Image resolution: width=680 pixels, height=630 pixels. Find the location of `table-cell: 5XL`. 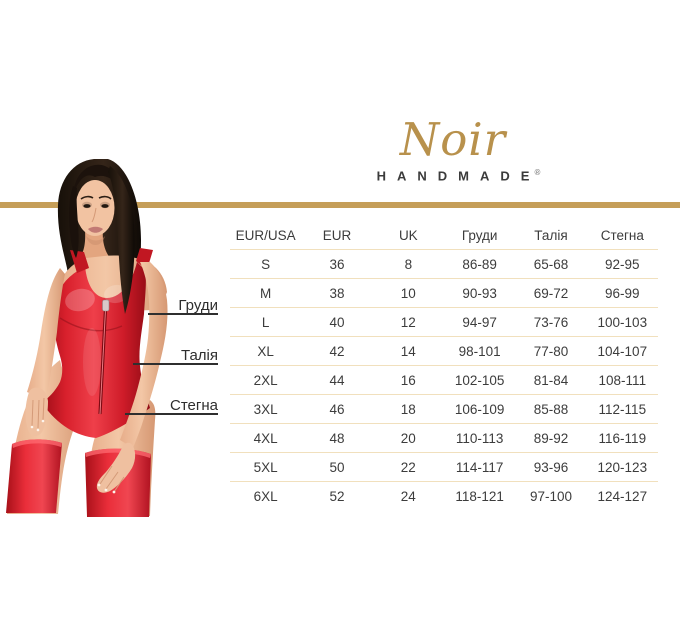

table-cell: 5XL is located at coordinates (265, 467).